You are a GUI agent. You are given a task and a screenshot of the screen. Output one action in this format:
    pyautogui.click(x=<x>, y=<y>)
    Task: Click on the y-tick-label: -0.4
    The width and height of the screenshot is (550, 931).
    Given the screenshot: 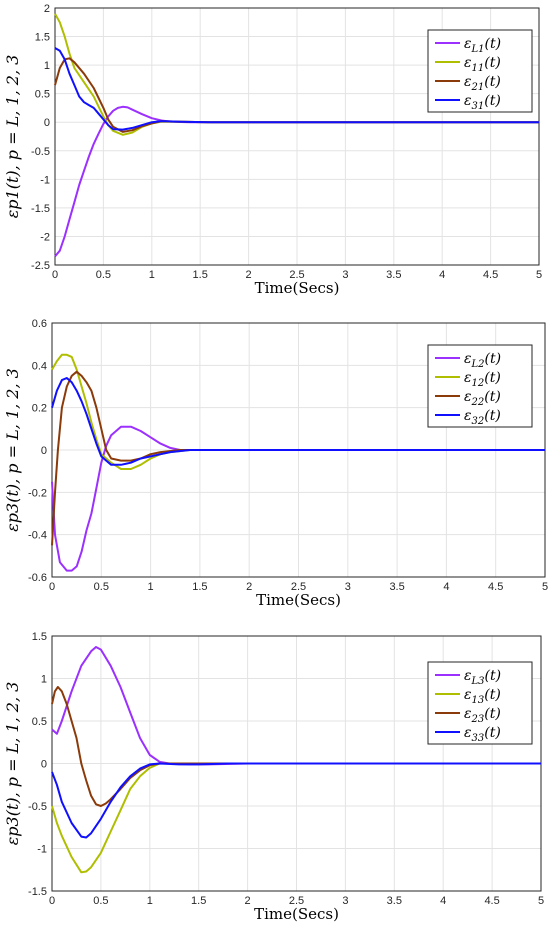 What is the action you would take?
    pyautogui.click(x=37, y=536)
    